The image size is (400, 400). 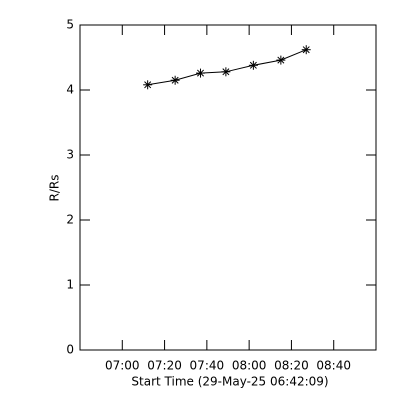 I want to click on data-line, so click(x=227, y=67).